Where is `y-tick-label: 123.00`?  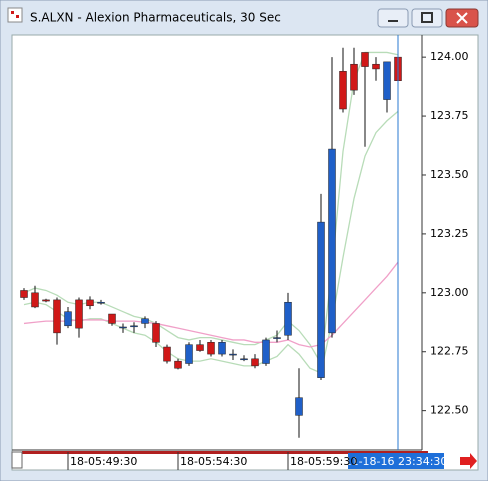 y-tick-label: 123.00 is located at coordinates (449, 292).